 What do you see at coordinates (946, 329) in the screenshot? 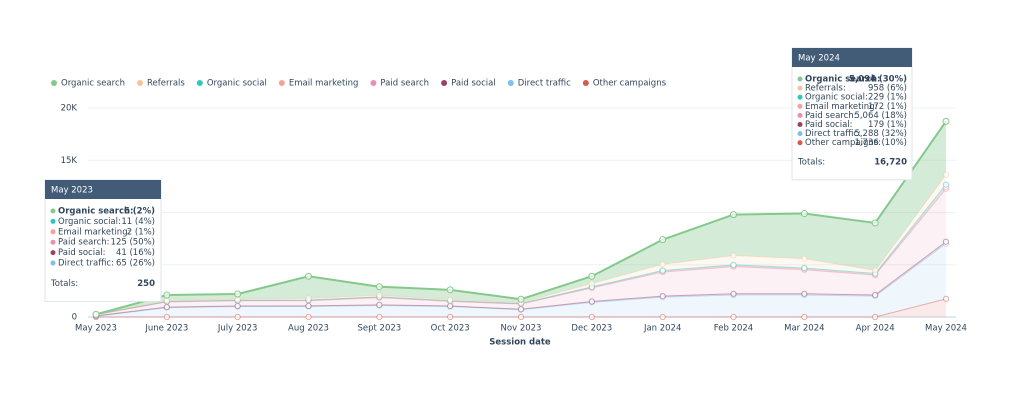
I see `x-tick-label: May 2024` at bounding box center [946, 329].